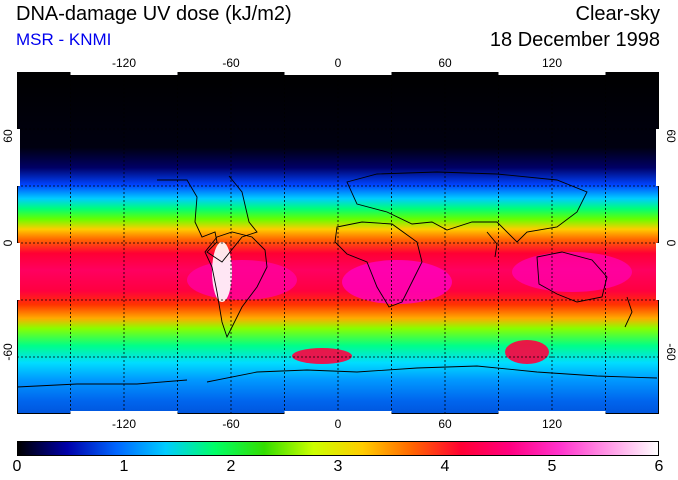 This screenshot has width=678, height=480. What do you see at coordinates (222, 272) in the screenshot?
I see `peak-dose-region` at bounding box center [222, 272].